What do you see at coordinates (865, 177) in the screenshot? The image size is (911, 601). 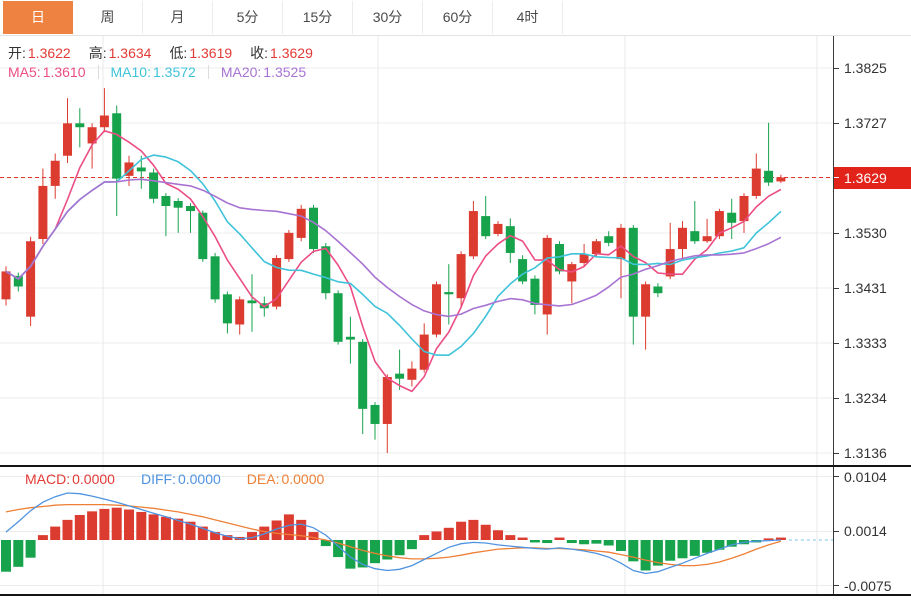 I see `current-price-value: 1.3629` at bounding box center [865, 177].